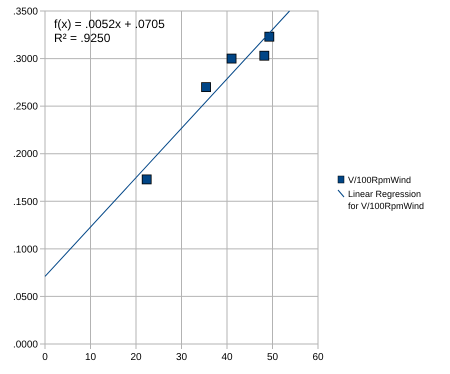  What do you see at coordinates (25, 107) in the screenshot?
I see `y-tick-label: .2500` at bounding box center [25, 107].